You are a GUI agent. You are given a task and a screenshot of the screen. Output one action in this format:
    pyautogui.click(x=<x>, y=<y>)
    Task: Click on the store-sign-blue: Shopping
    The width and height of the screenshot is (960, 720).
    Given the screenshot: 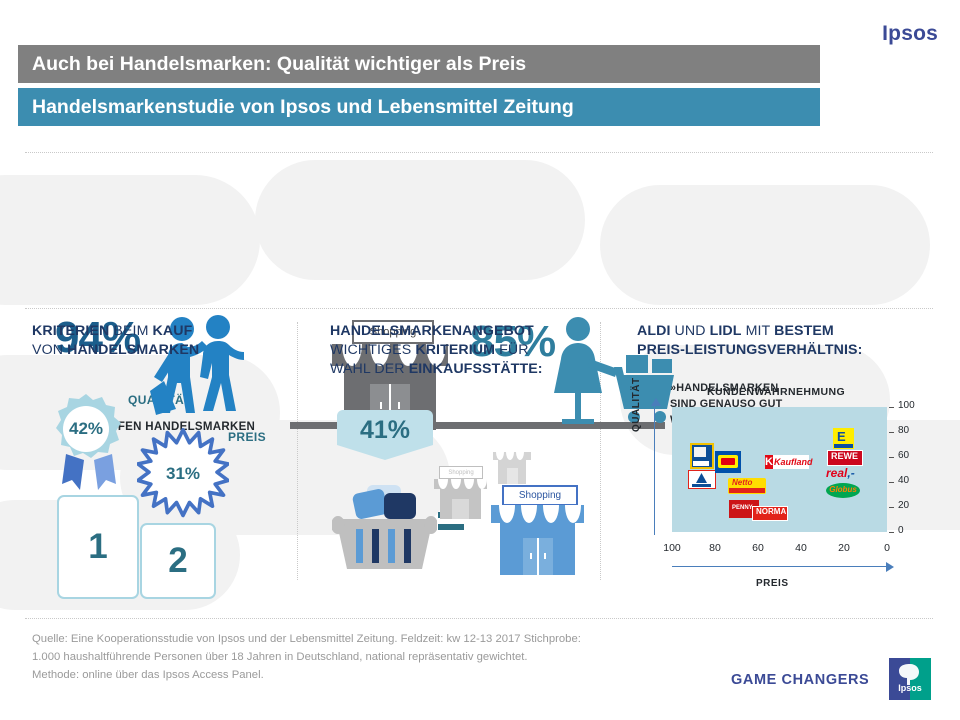 What is the action you would take?
    pyautogui.click(x=540, y=495)
    